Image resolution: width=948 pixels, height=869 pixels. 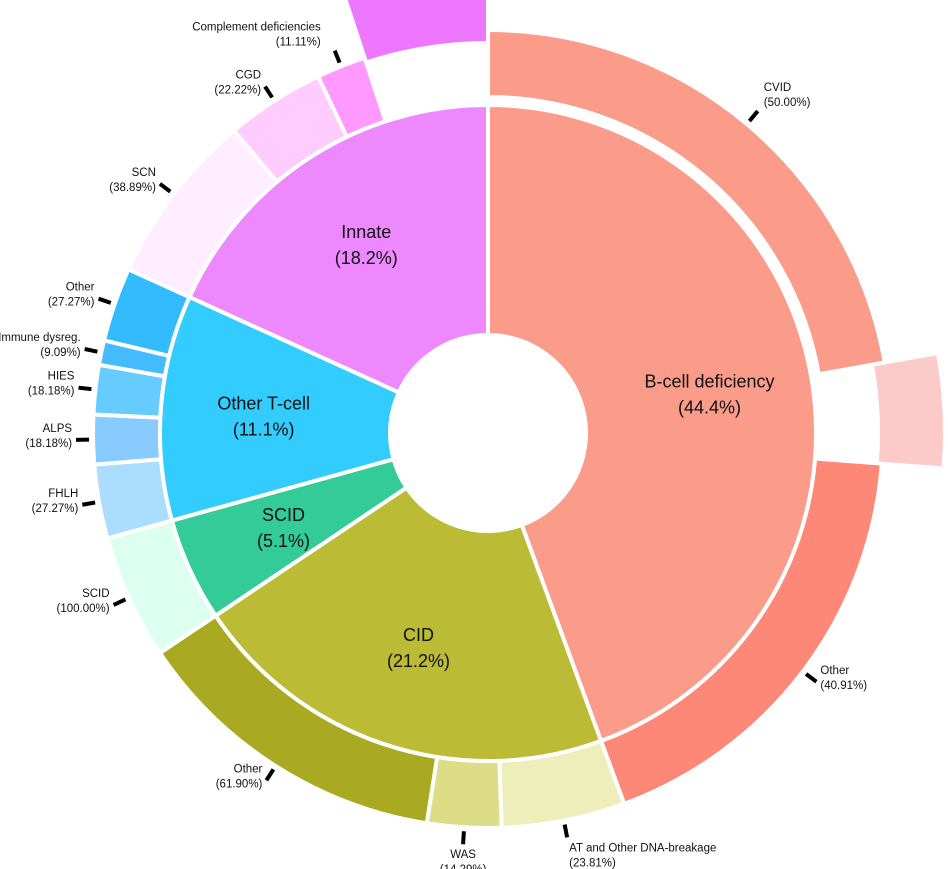 What do you see at coordinates (416, 32) in the screenshot?
I see `outer-slice-innate-other` at bounding box center [416, 32].